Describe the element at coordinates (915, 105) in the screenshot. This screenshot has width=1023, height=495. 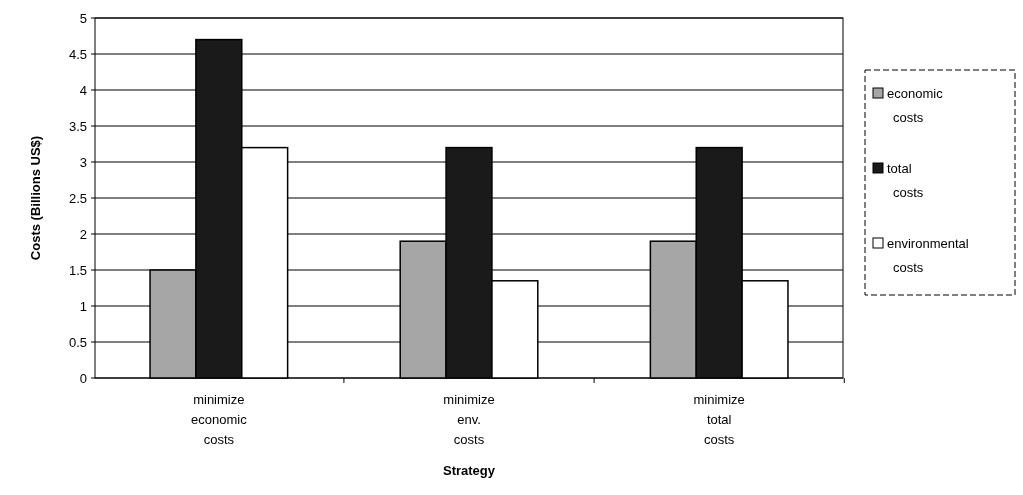
I see `legend-label: economic costs` at that location.